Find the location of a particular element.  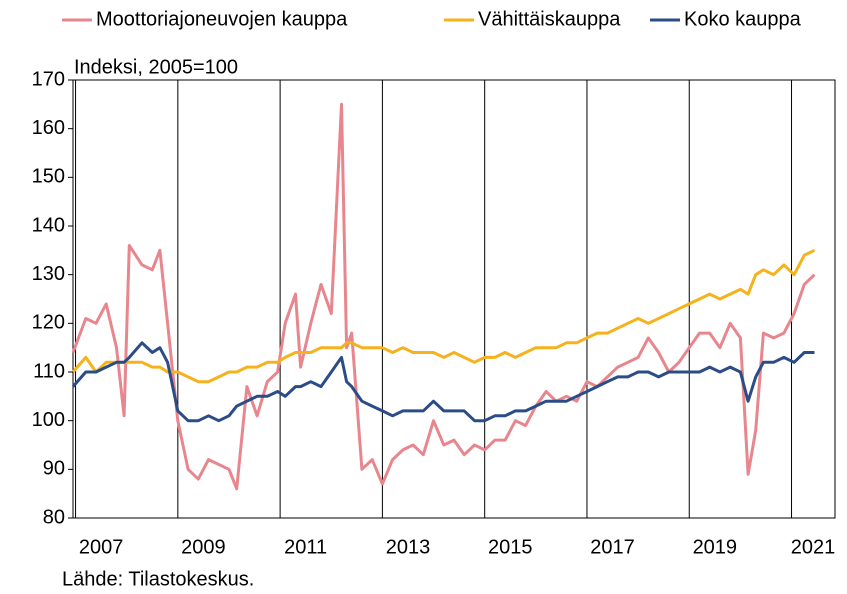

x-tick-label: 2019 is located at coordinates (715, 547).